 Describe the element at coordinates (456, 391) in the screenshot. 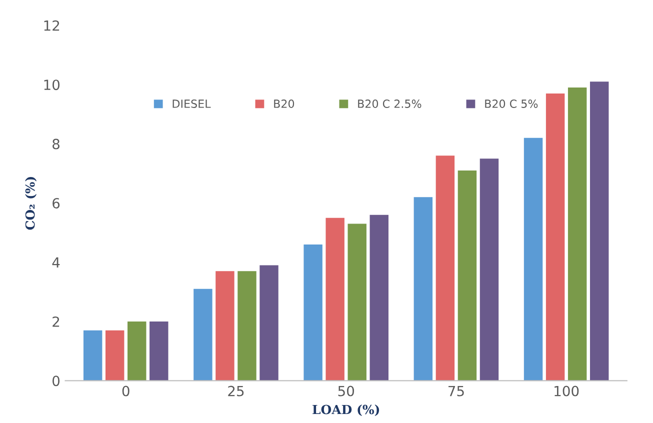

I see `x-tick-label: 75` at that location.